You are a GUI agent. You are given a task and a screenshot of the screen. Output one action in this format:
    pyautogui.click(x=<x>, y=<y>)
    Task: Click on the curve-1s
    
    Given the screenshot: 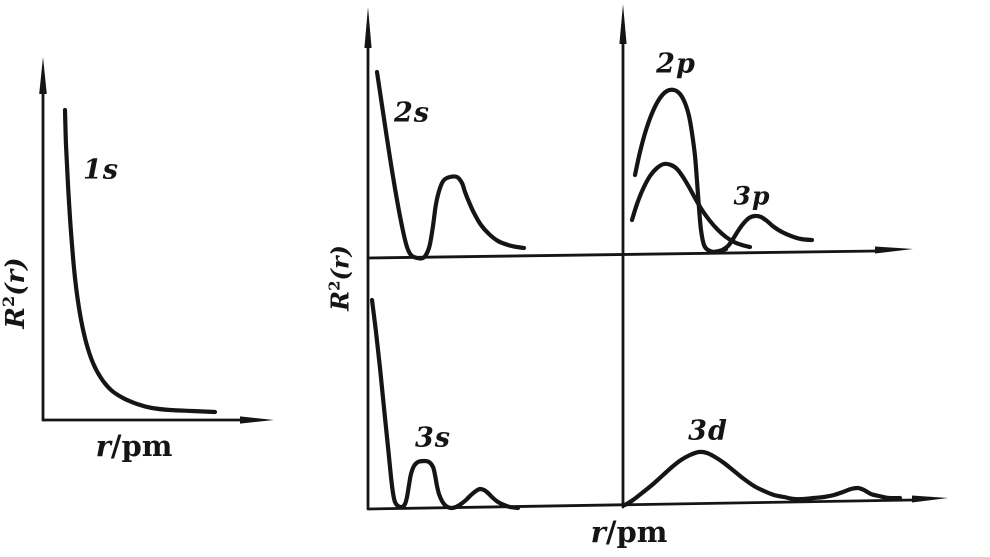 What is the action you would take?
    pyautogui.click(x=140, y=261)
    